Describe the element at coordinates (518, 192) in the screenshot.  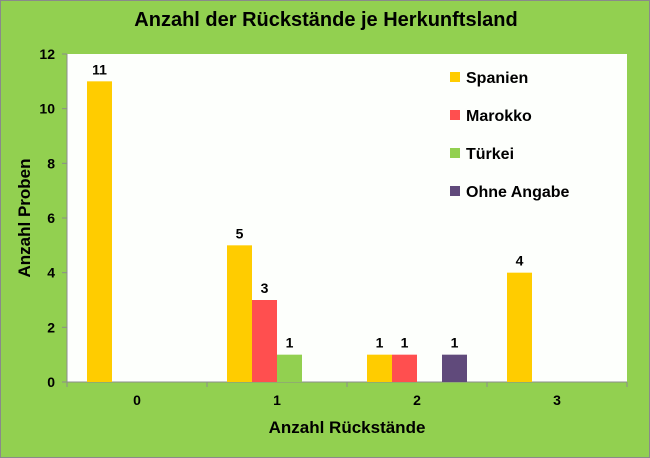
I see `legend-label: Ohne Angabe` at that location.